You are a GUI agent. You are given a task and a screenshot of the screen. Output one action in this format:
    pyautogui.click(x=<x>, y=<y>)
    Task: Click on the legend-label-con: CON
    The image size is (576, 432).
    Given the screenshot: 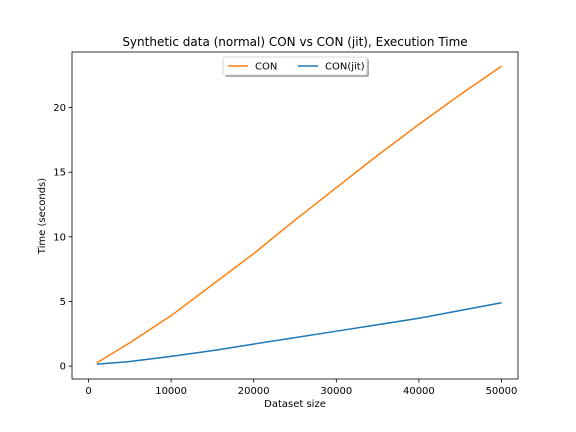 What is the action you would take?
    pyautogui.click(x=266, y=67)
    